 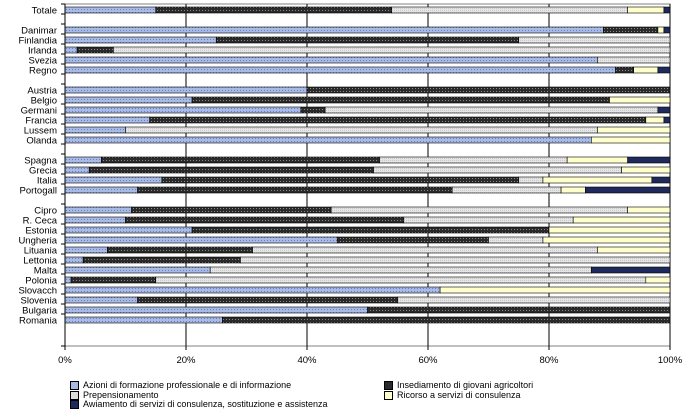 What do you see at coordinates (43, 171) in the screenshot?
I see `category-label: Grecia` at bounding box center [43, 171].